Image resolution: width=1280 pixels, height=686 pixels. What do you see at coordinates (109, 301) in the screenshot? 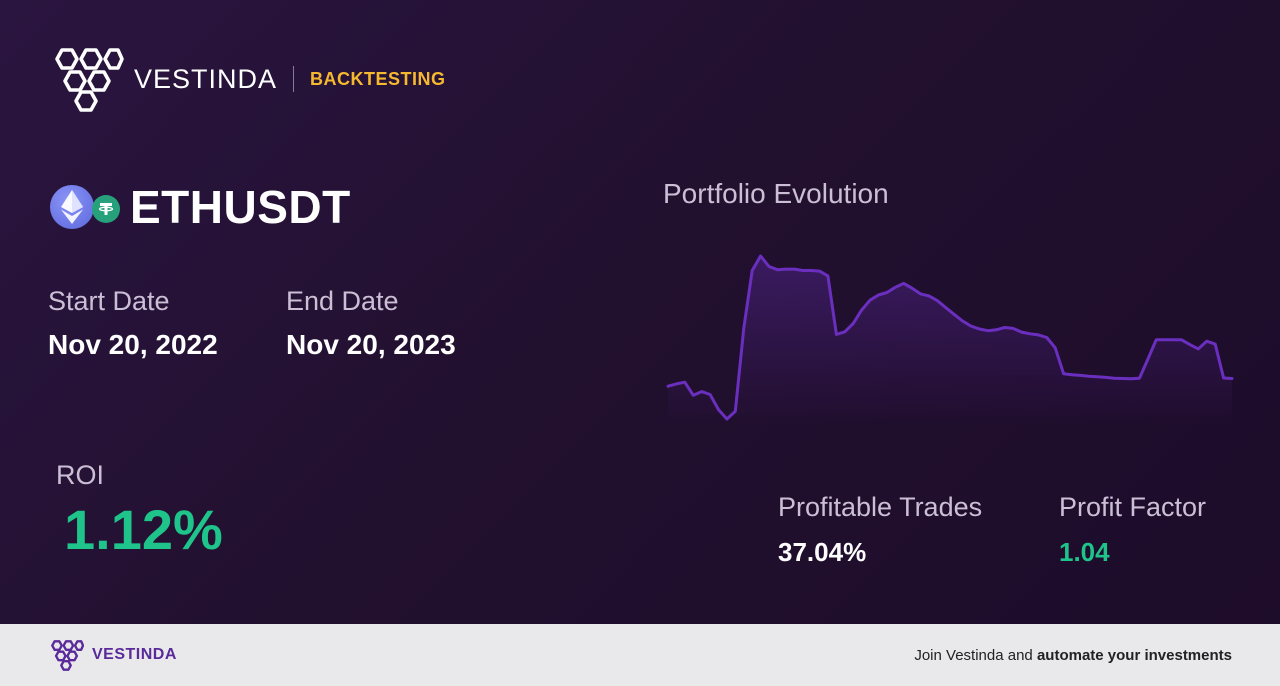
I see `start-date-label: Start Date` at bounding box center [109, 301].